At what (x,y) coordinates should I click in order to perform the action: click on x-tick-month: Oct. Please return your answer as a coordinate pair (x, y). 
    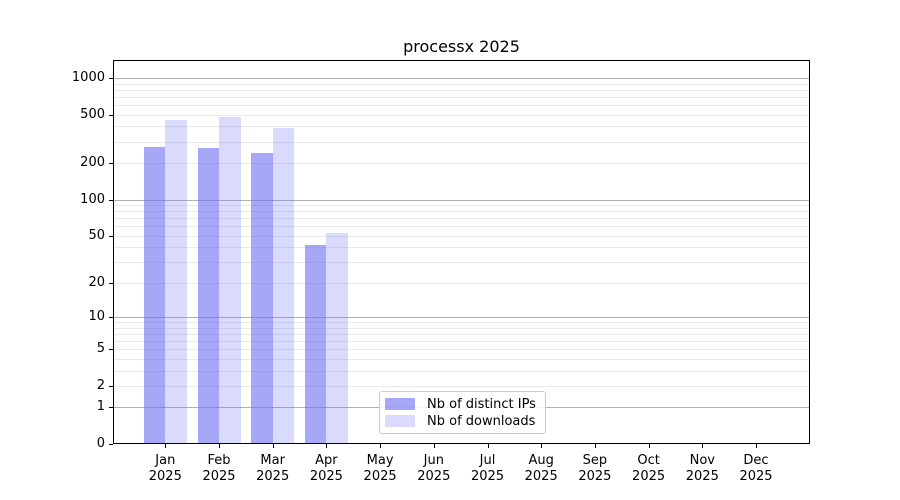
    Looking at the image, I should click on (648, 460).